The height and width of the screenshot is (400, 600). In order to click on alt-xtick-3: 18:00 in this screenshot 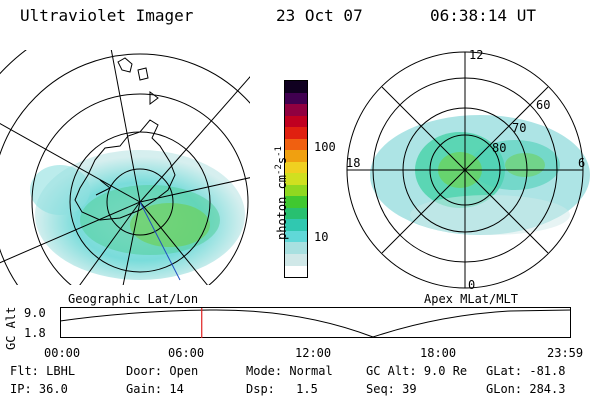, I will do `click(438, 353)`.